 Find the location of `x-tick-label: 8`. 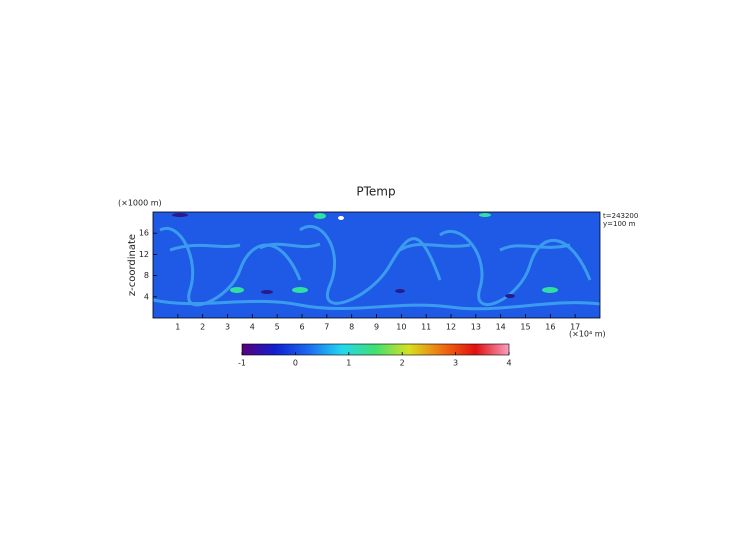

x-tick-label: 8 is located at coordinates (351, 327).